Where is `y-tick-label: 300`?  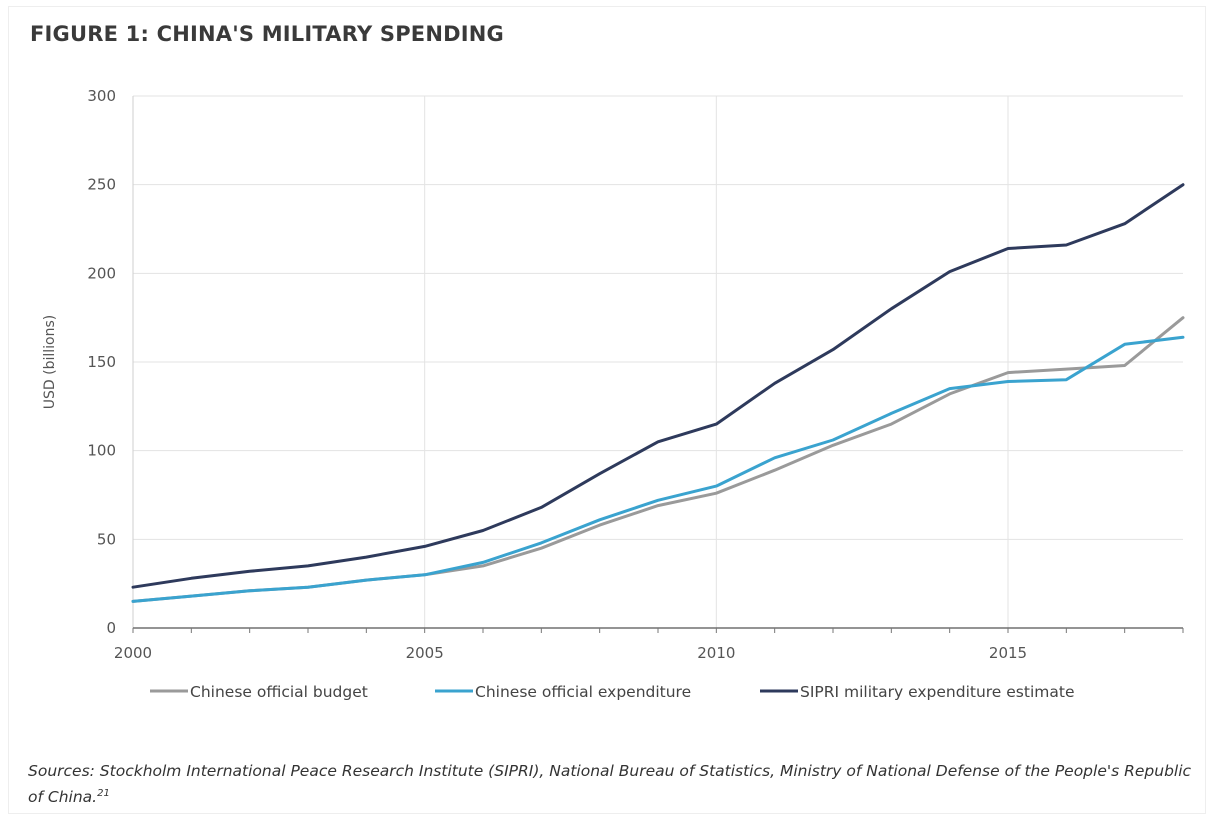 y-tick-label: 300 is located at coordinates (101, 96).